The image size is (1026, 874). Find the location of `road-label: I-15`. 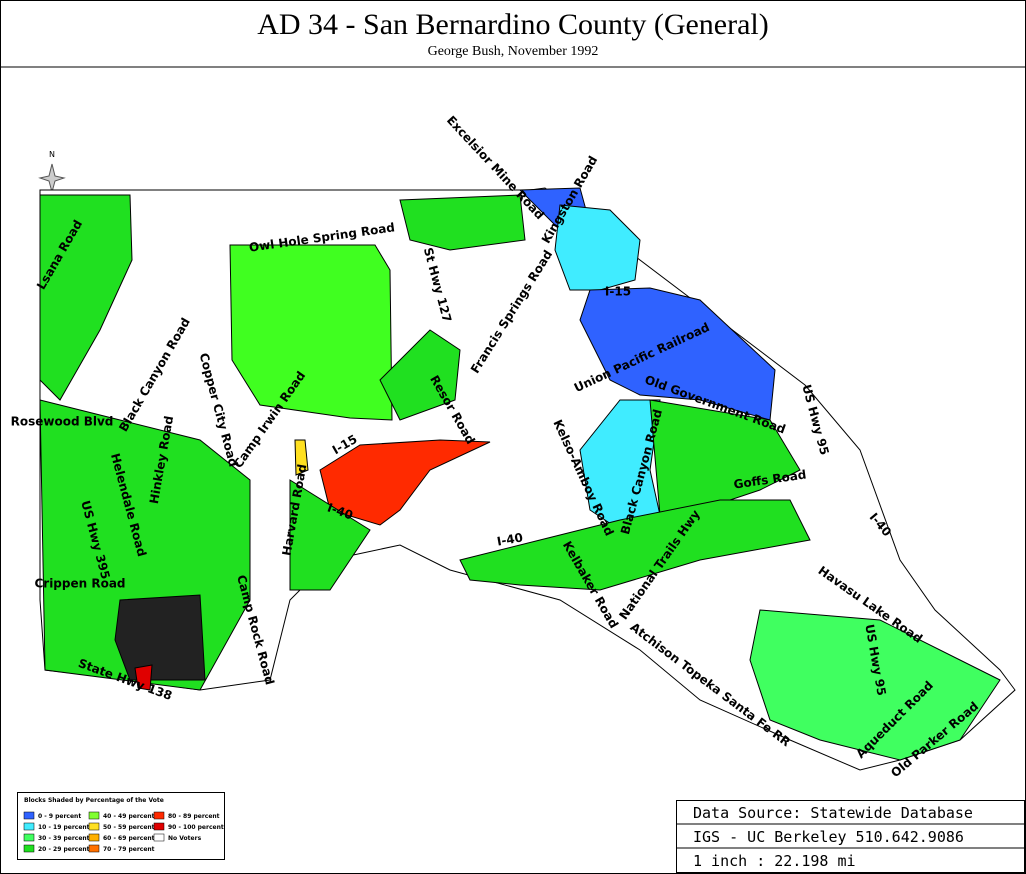

road-label: I-15 is located at coordinates (618, 292).